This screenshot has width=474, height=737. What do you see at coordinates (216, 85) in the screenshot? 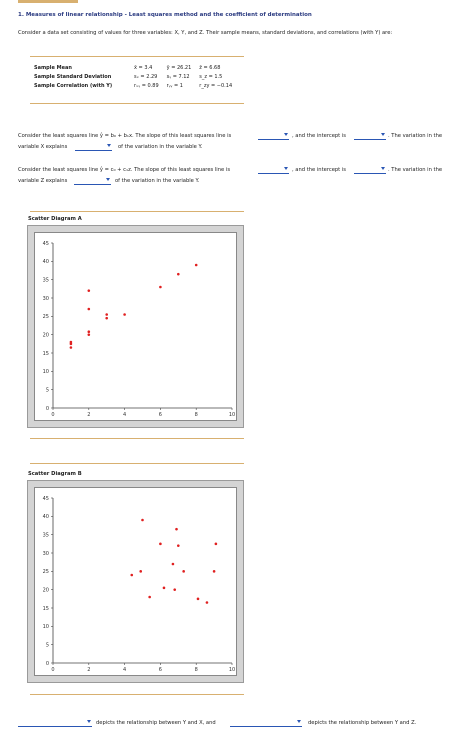
I see `cell: r_zy = −0.14` at bounding box center [216, 85].